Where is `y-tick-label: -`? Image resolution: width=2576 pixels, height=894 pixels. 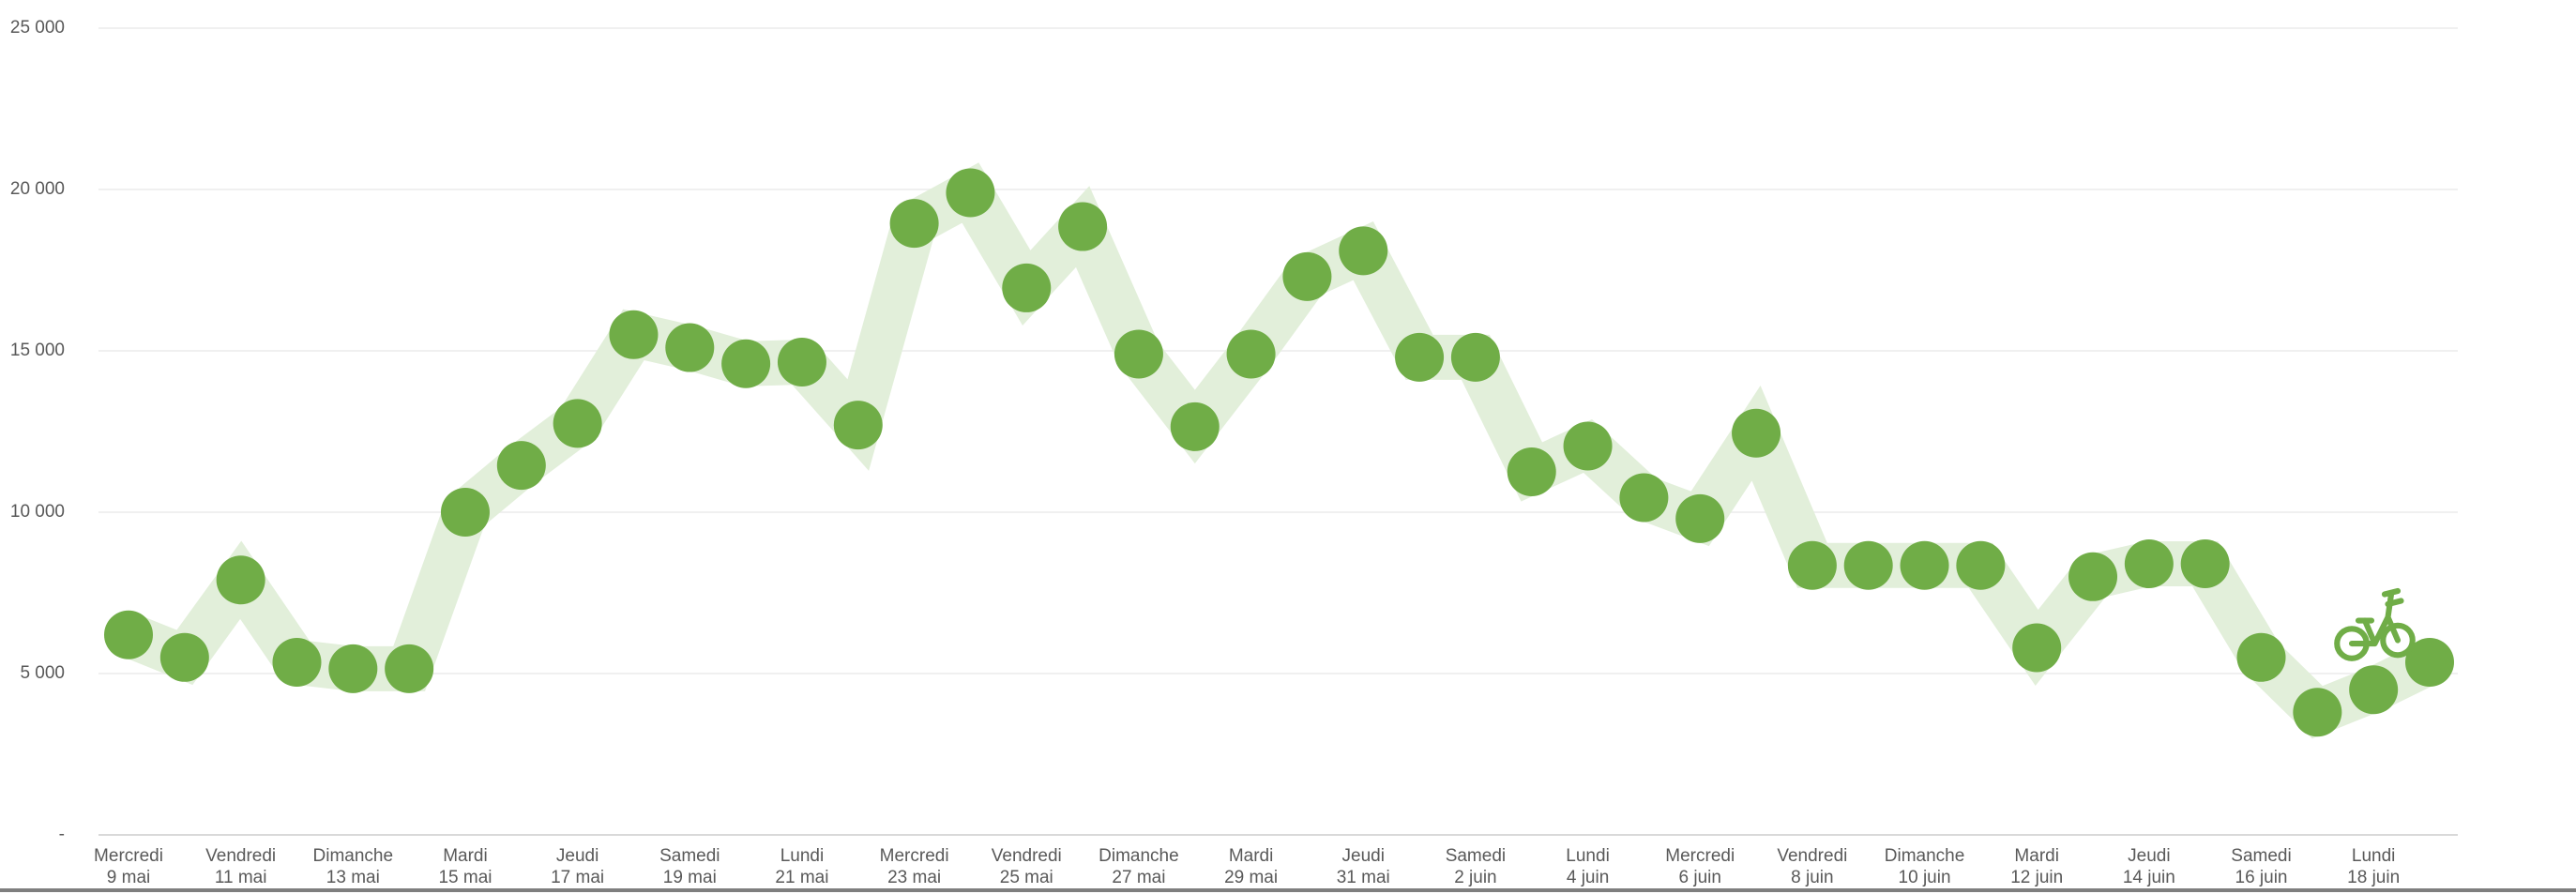
y-tick-label: - is located at coordinates (62, 835).